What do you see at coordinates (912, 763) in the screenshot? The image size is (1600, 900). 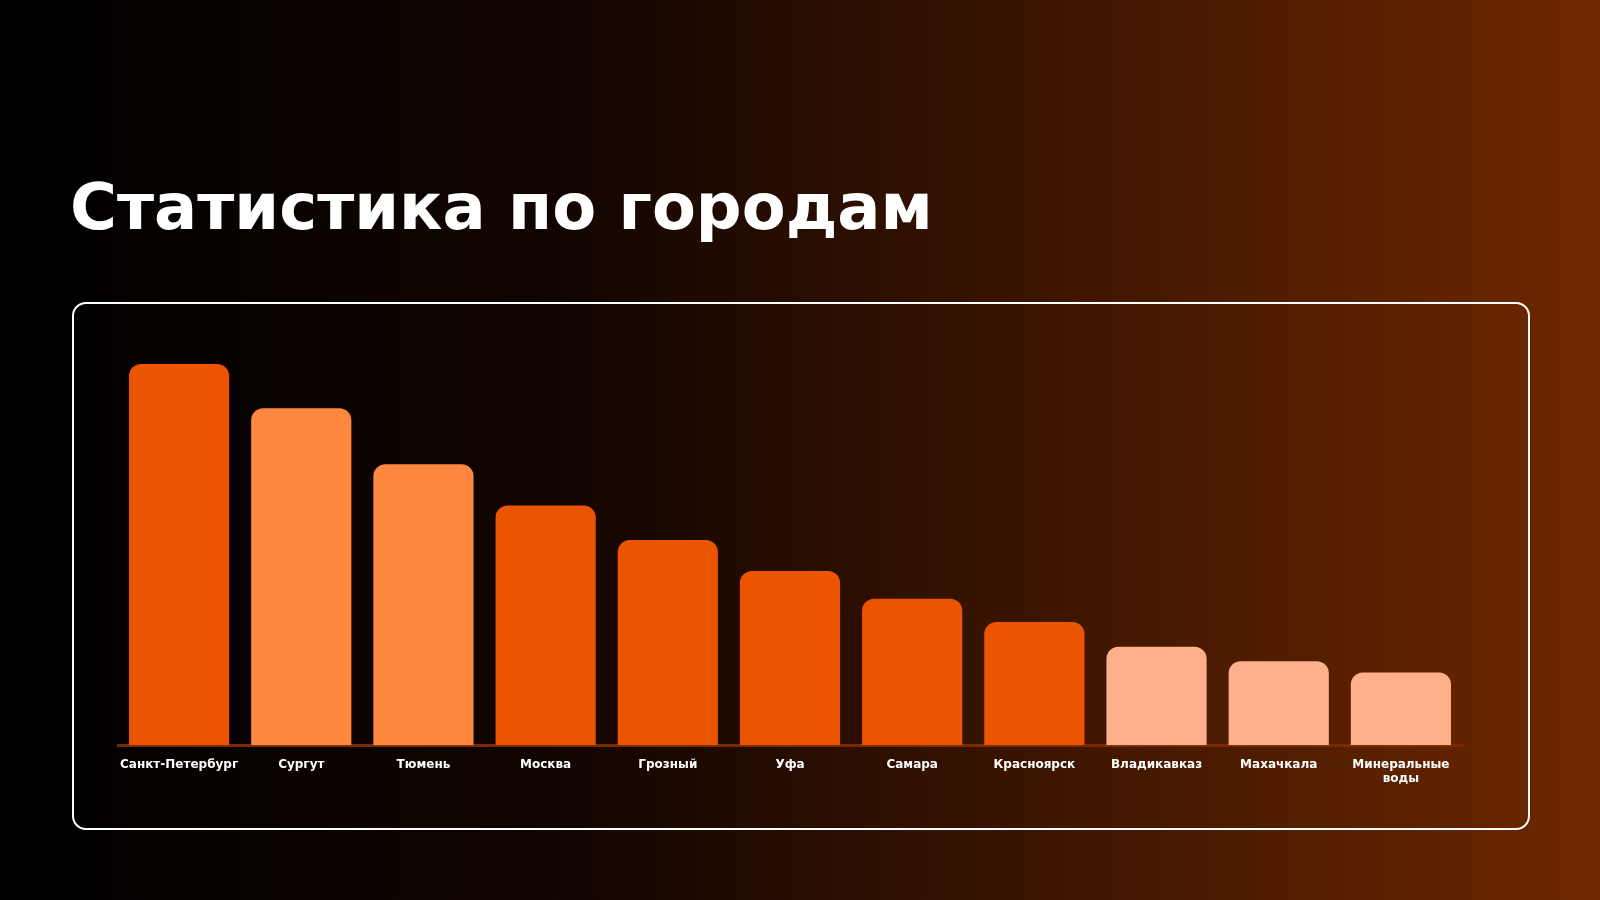 I see `x-tick-label: Самара` at bounding box center [912, 763].